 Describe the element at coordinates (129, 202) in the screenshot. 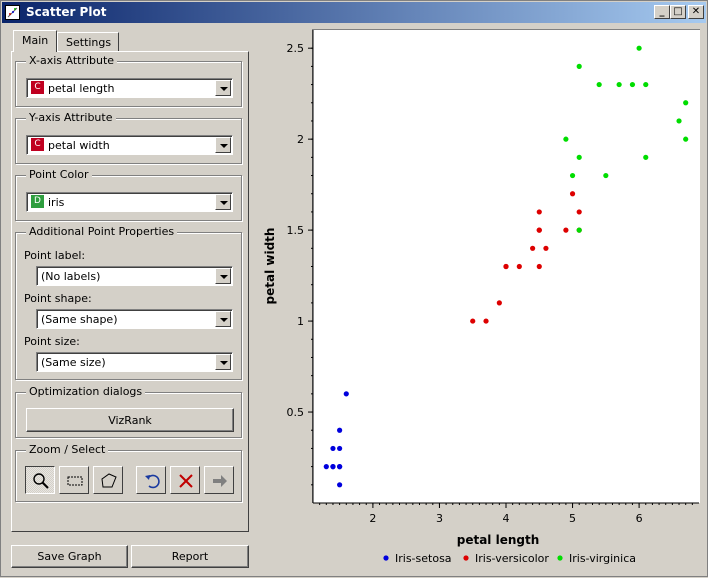

I see `point-color-select: D iris` at that location.